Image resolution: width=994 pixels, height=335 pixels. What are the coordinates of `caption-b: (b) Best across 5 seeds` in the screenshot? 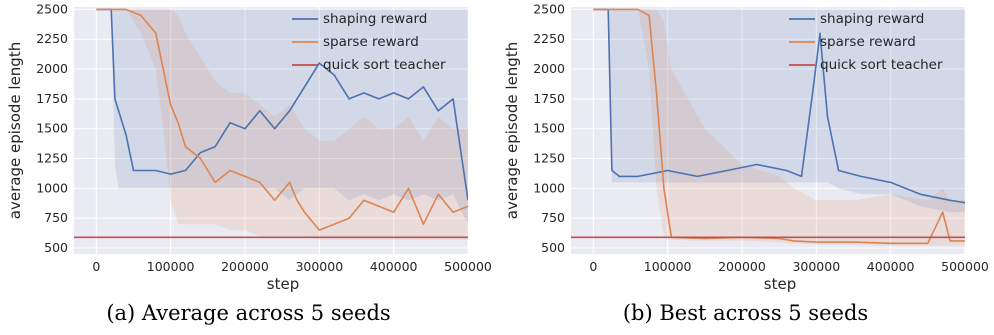 It's located at (745, 313).